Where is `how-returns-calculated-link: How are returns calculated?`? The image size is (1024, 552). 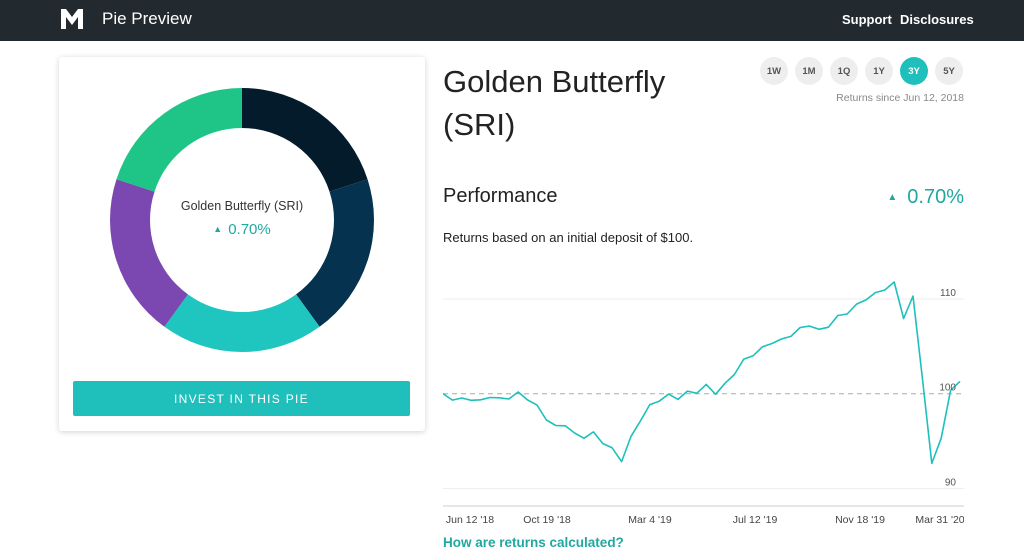 how-returns-calculated-link: How are returns calculated? is located at coordinates (533, 542).